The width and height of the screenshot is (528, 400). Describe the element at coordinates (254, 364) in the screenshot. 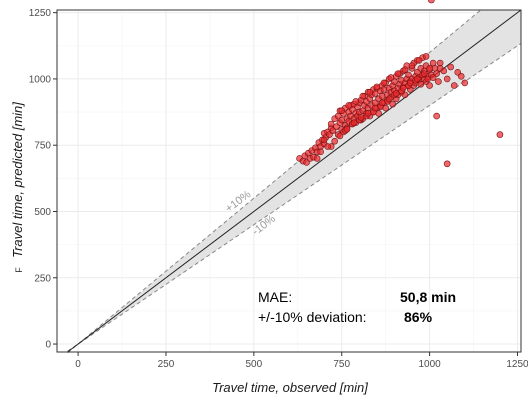

I see `x-tick-label: 500` at that location.